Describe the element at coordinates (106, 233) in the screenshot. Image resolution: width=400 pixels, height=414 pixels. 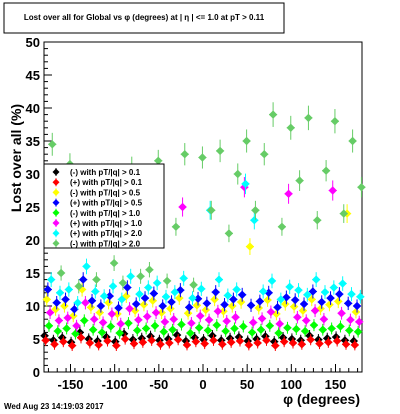
I see `legend-entry: (+) with pT/|q| > 2.0` at that location.